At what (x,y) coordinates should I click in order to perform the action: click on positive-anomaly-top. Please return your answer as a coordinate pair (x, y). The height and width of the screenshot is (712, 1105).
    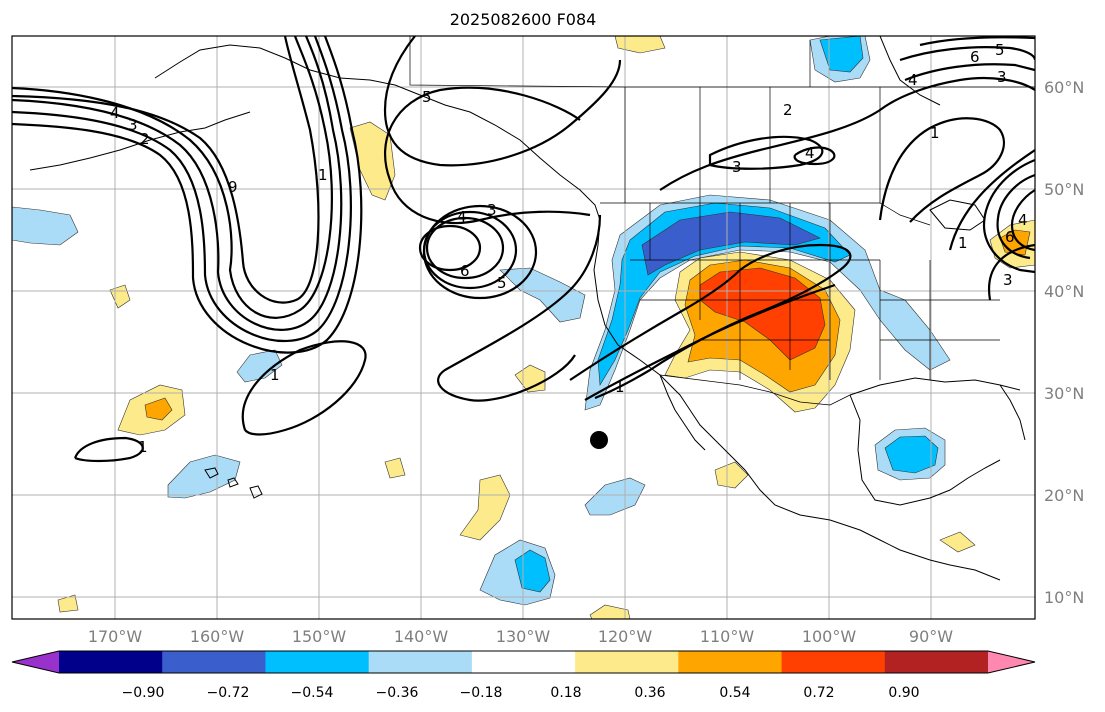
    Looking at the image, I should click on (640, 45).